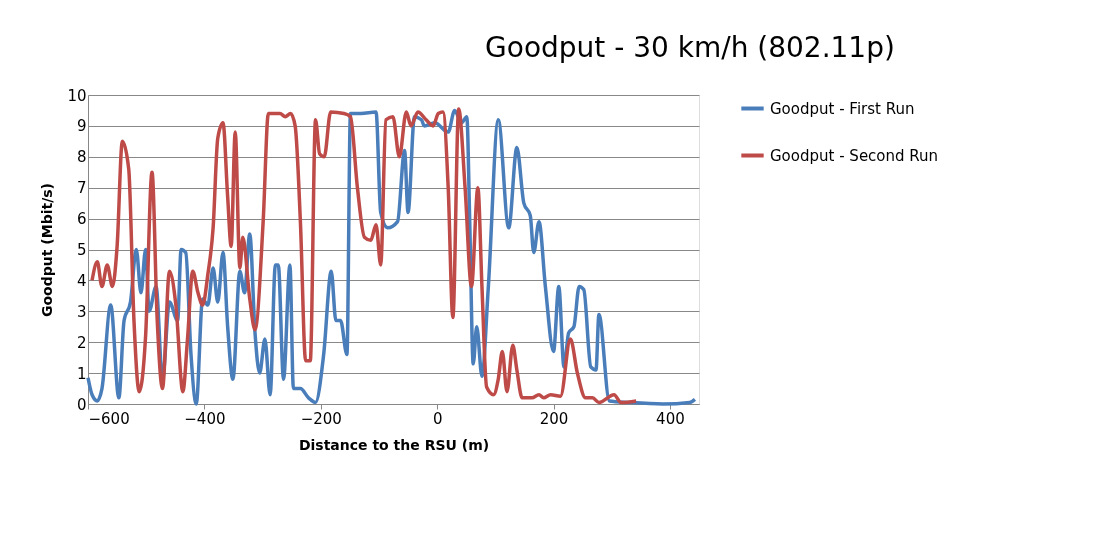  I want to click on y-tick-label: 8, so click(81, 157).